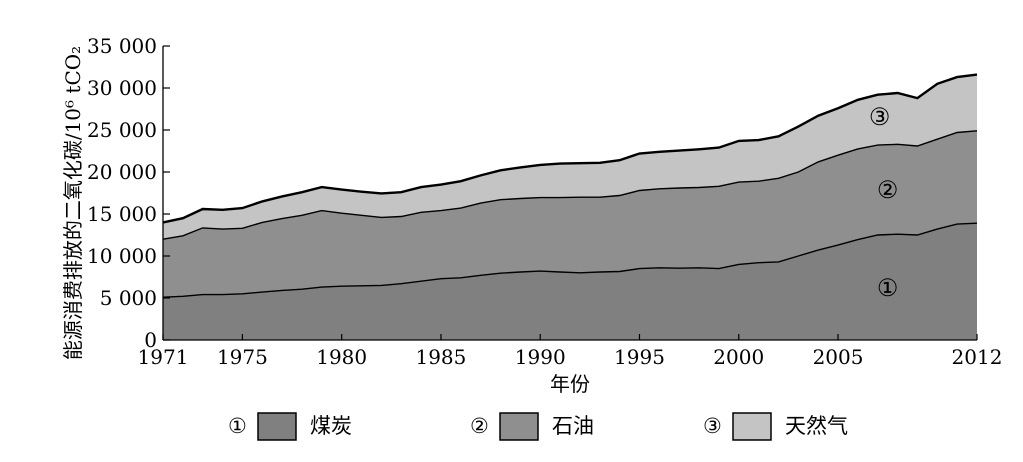 Image resolution: width=1023 pixels, height=462 pixels. I want to click on area-label-3: ③, so click(880, 117).